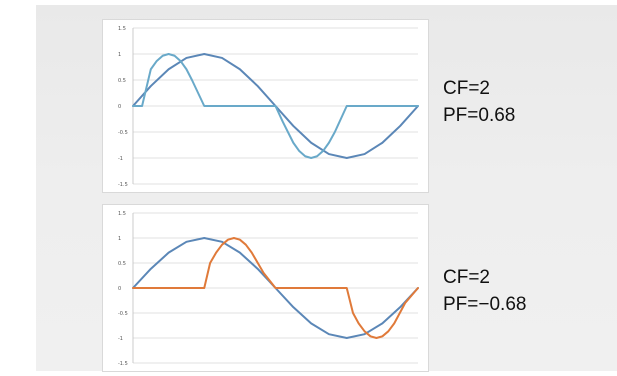 The image size is (617, 376). What do you see at coordinates (479, 115) in the screenshot?
I see `annotation-pf: PF=0.68` at bounding box center [479, 115].